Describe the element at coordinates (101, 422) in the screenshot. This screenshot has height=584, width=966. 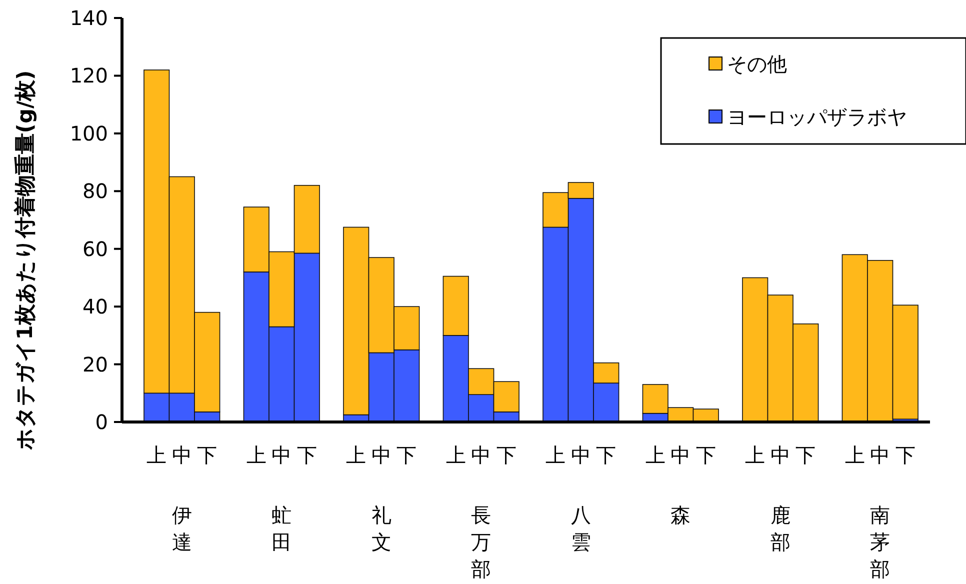
I see `y-tick-label: 0` at that location.